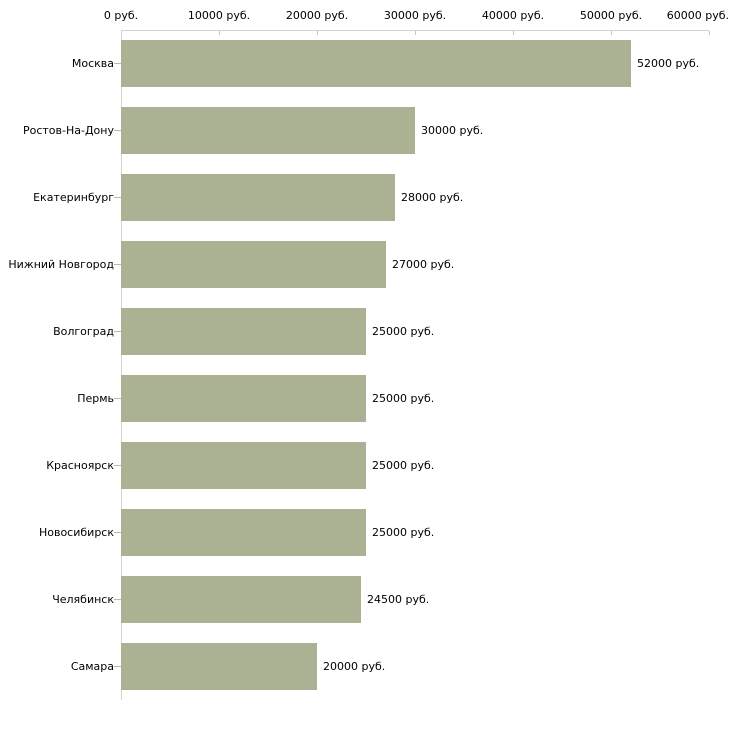  Describe the element at coordinates (121, 15) in the screenshot. I see `x-tick-label: 0 руб.` at that location.